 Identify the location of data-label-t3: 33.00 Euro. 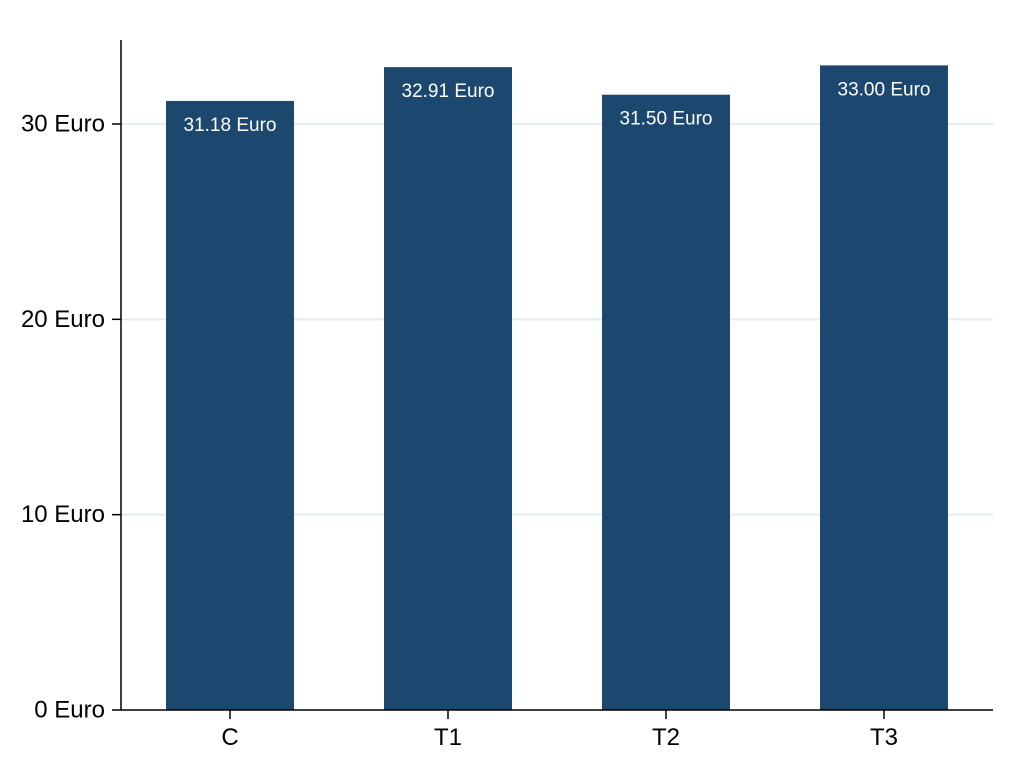
(884, 89).